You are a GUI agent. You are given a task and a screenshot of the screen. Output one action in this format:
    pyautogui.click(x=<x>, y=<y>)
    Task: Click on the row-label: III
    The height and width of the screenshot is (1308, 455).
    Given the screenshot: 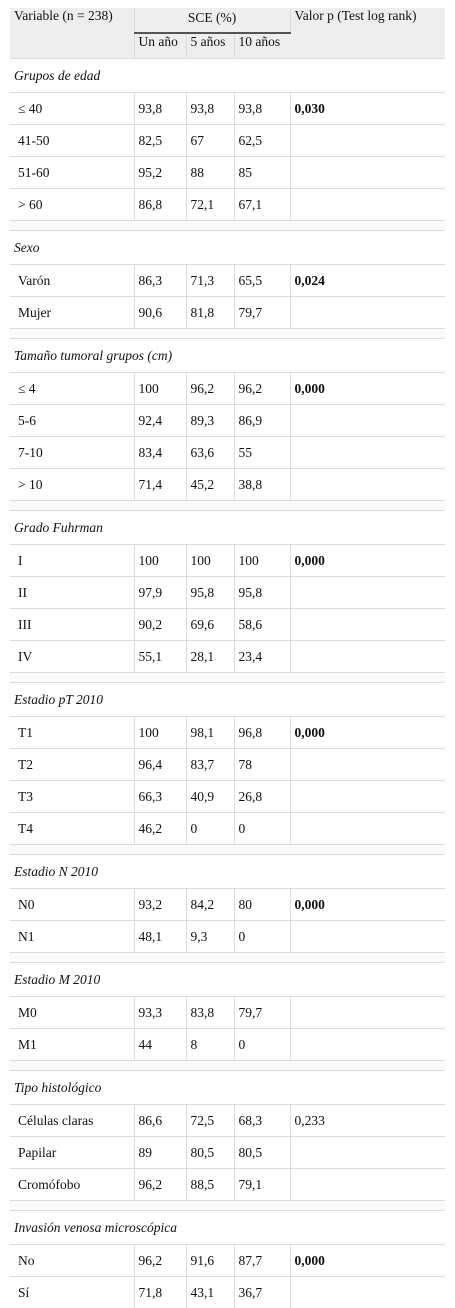 What is the action you would take?
    pyautogui.click(x=72, y=625)
    